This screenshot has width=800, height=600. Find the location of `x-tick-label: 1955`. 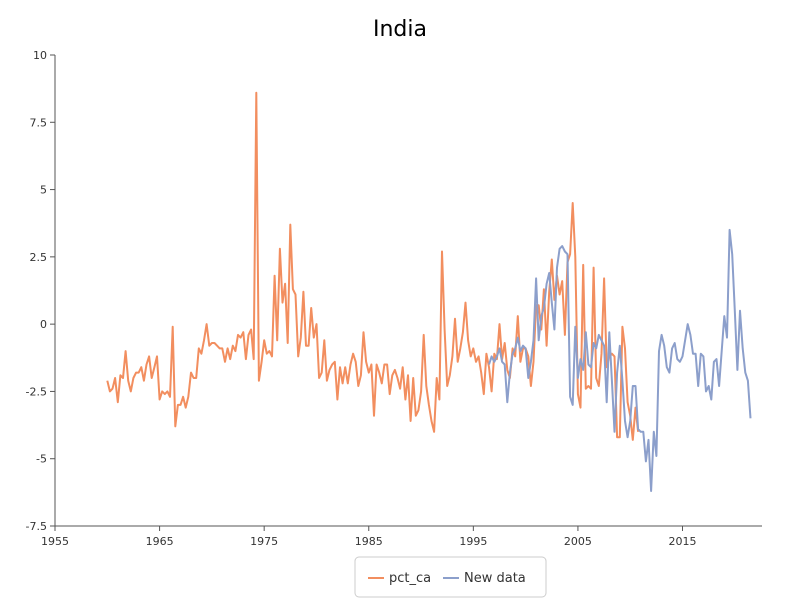

x-tick-label: 1955 is located at coordinates (55, 541).